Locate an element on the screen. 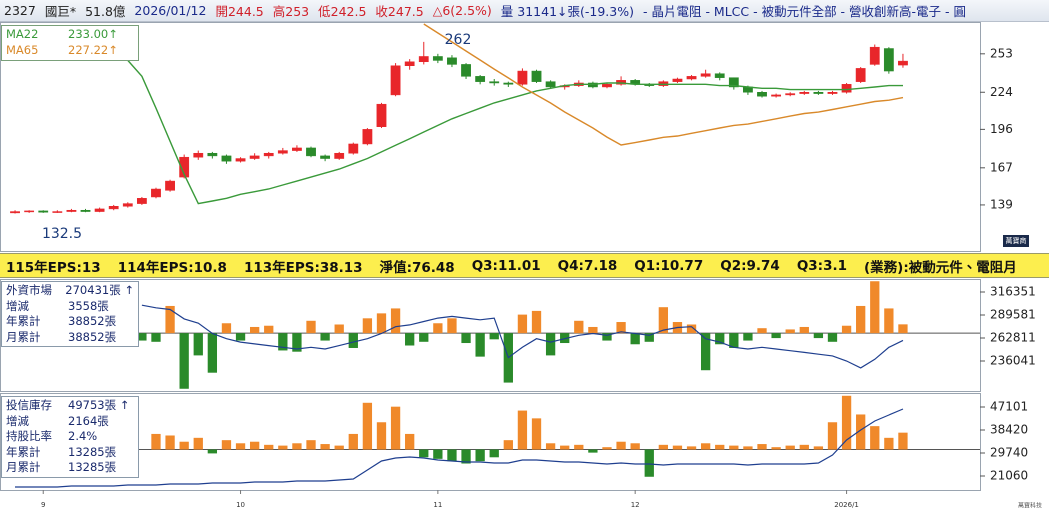  y-tick-label: 47101 is located at coordinates (1009, 407).